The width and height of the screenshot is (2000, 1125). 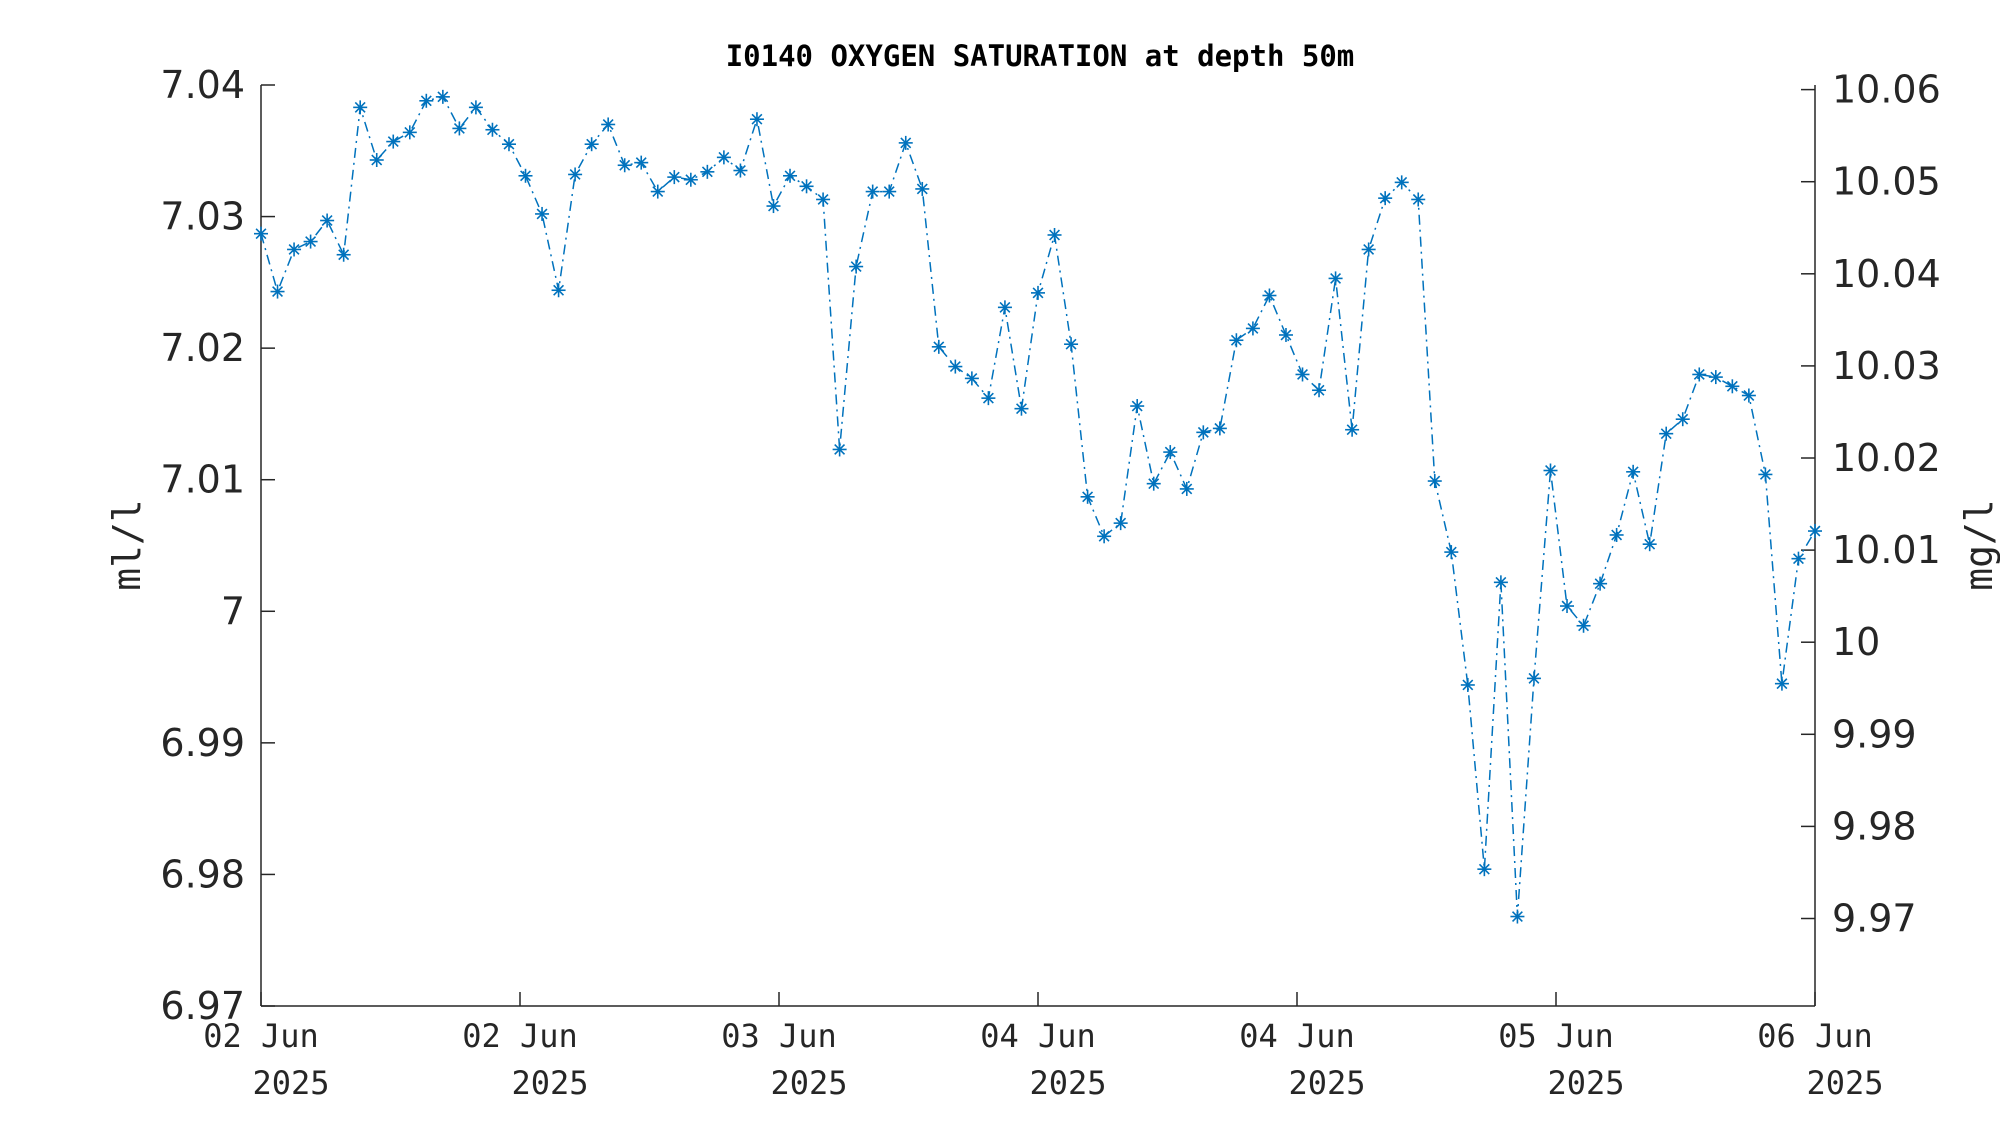 I want to click on right-tick-label: 10.05, so click(x=1886, y=182).